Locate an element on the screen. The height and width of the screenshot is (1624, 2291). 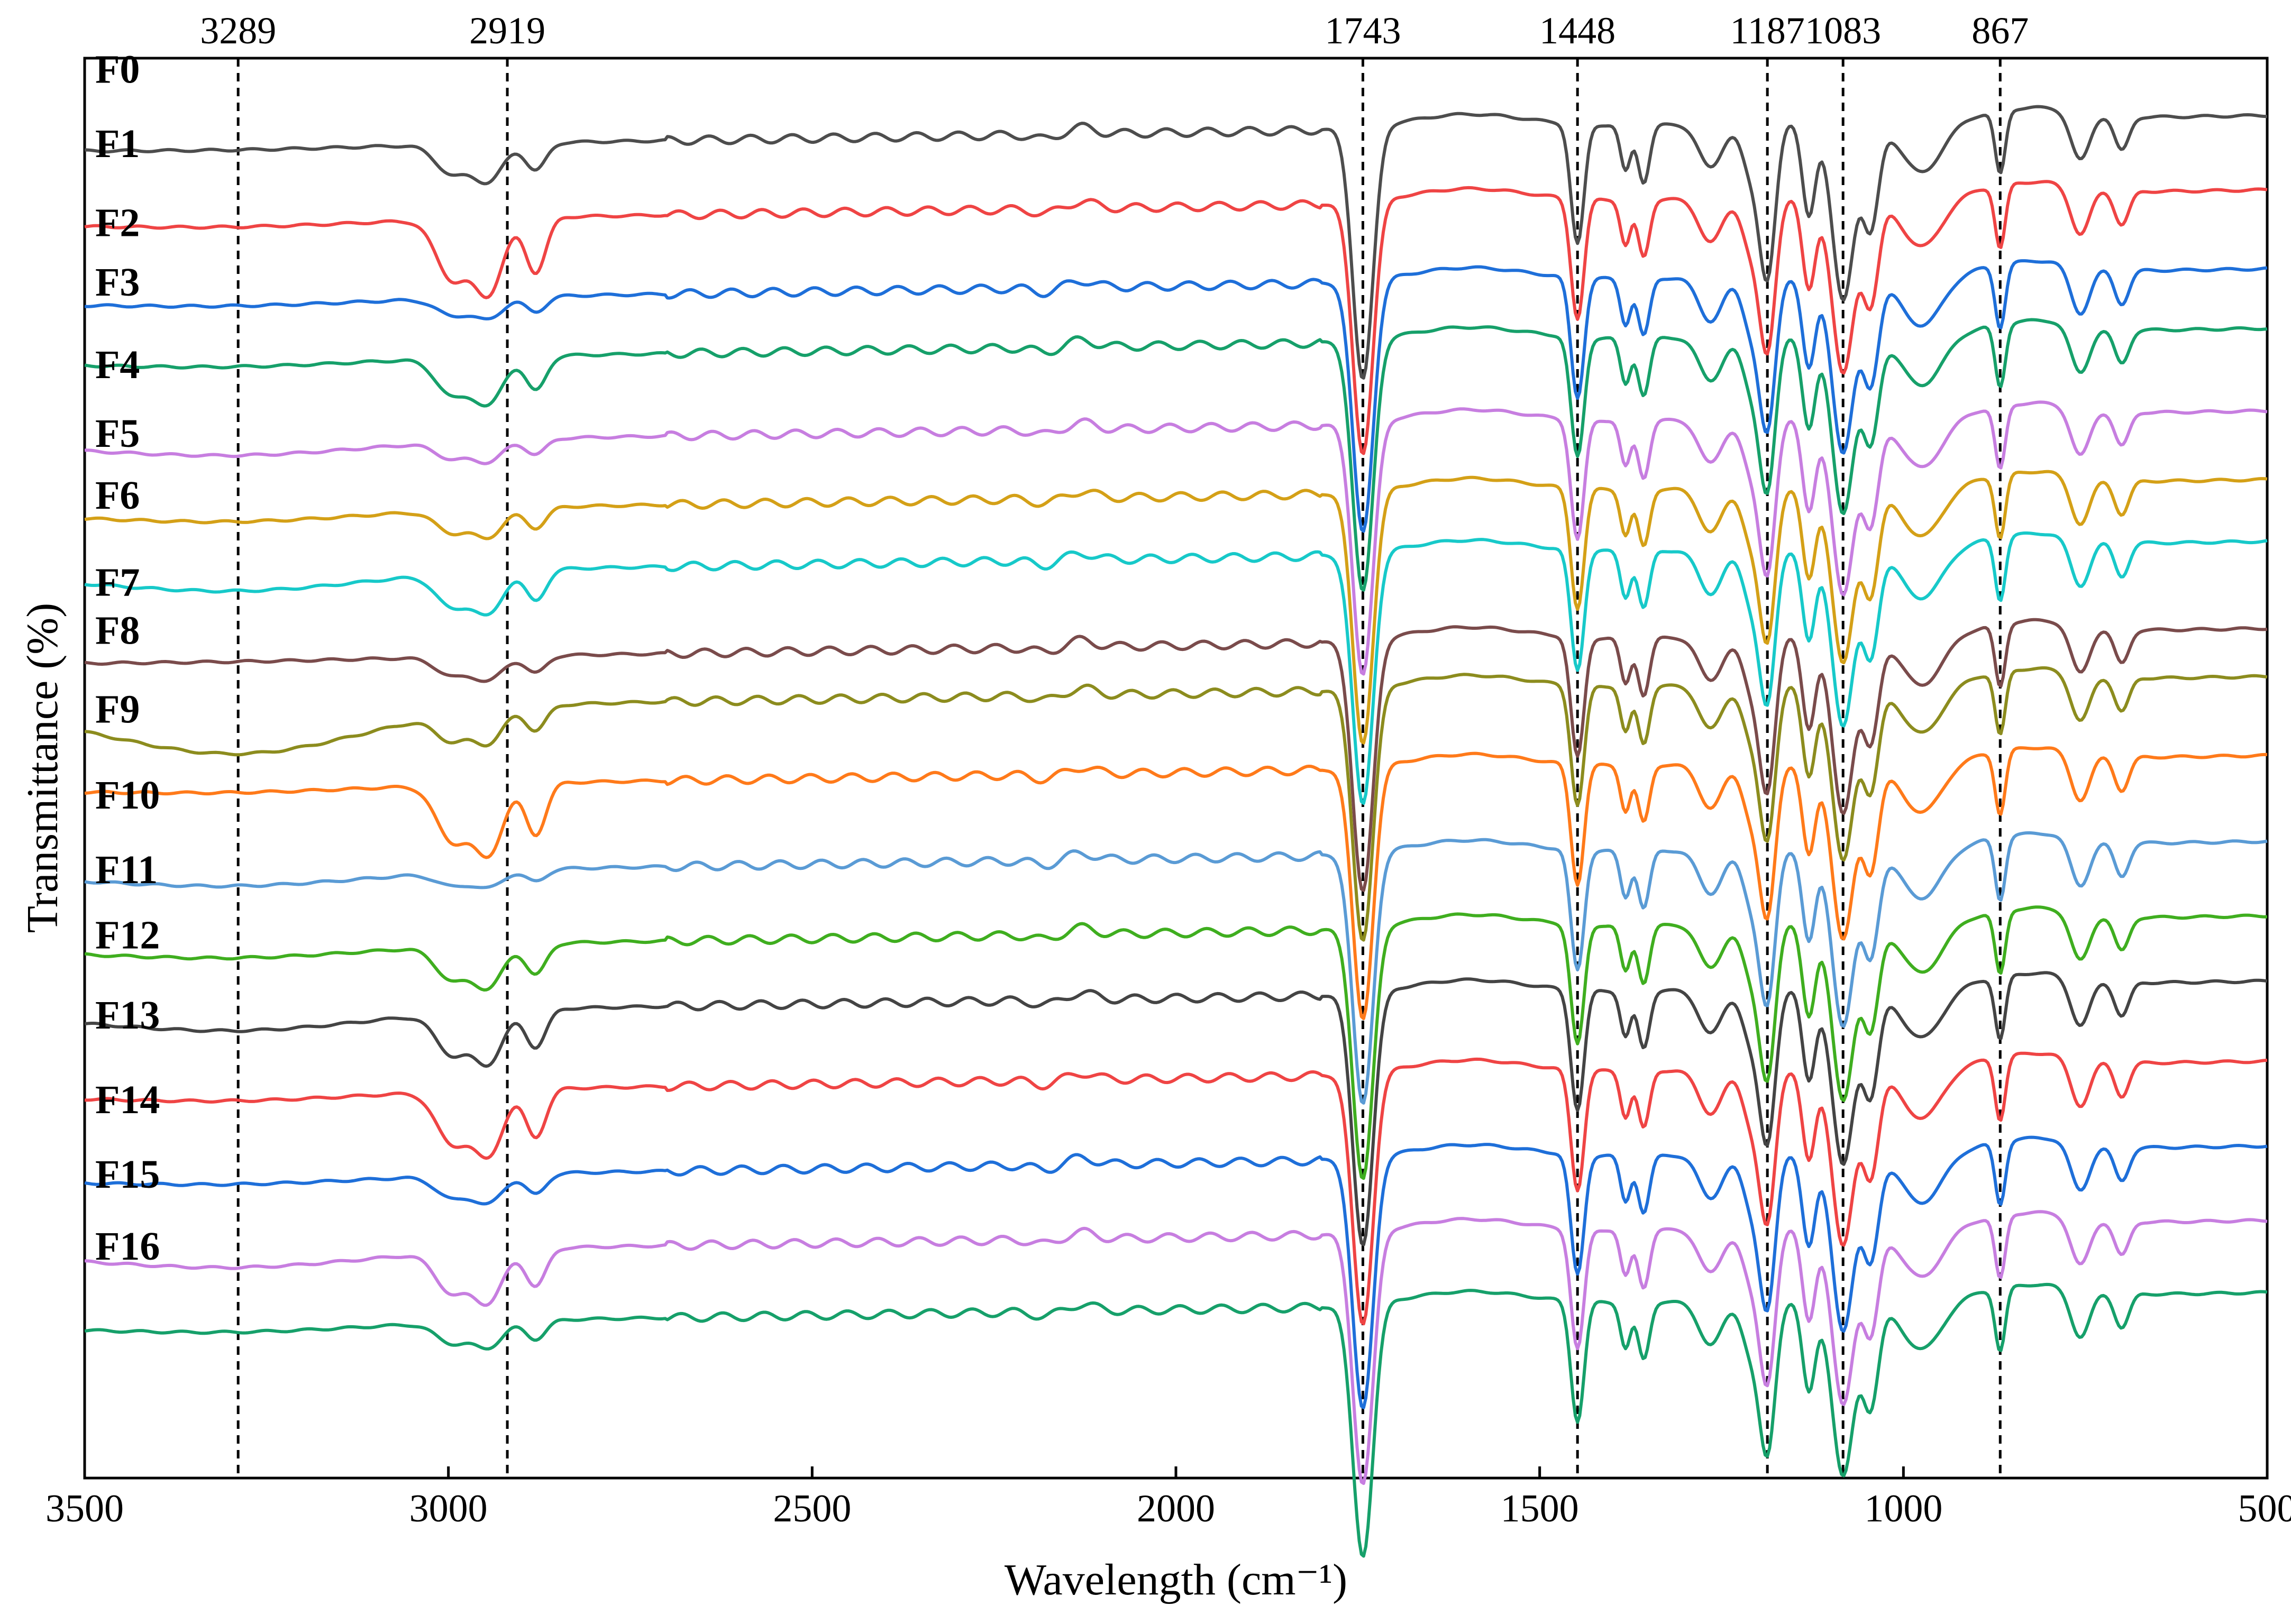
series-label-f10: F10 is located at coordinates (127, 795).